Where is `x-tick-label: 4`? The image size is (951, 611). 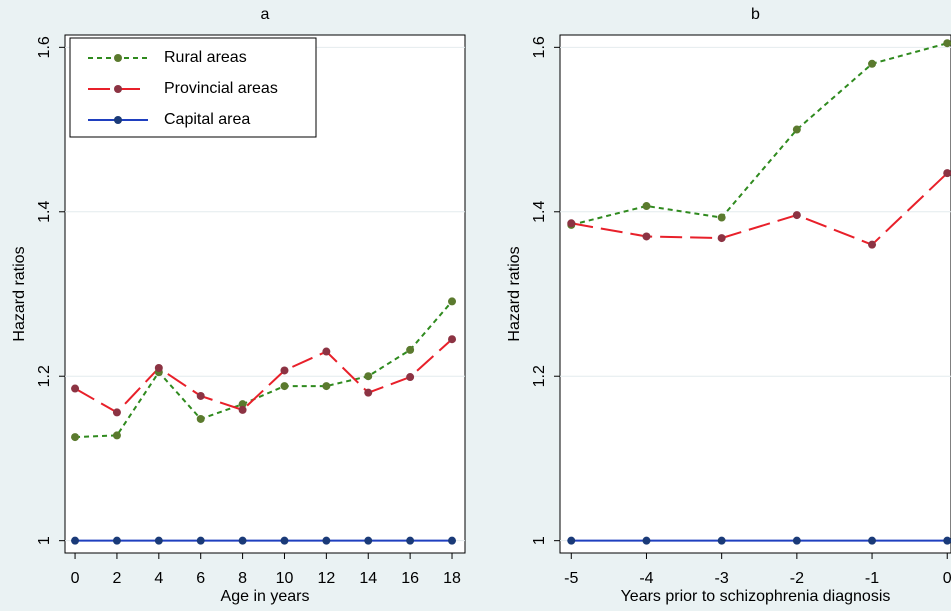
x-tick-label: 4 is located at coordinates (158, 578).